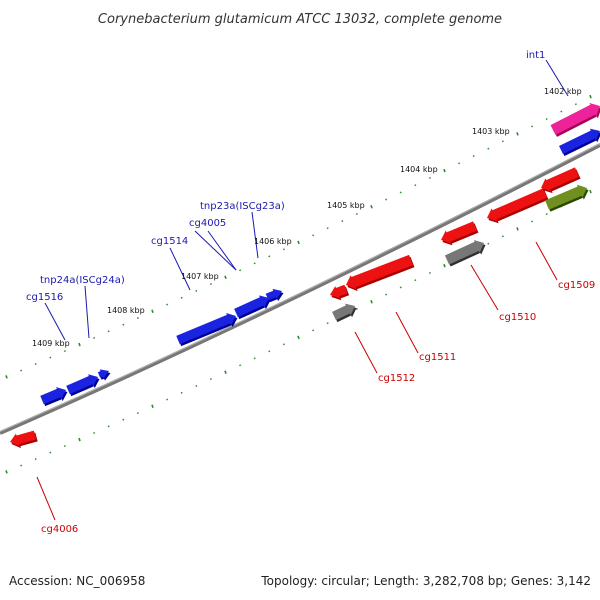 The image size is (600, 600). I want to click on gene-arrow-cg4005, so click(252, 307).